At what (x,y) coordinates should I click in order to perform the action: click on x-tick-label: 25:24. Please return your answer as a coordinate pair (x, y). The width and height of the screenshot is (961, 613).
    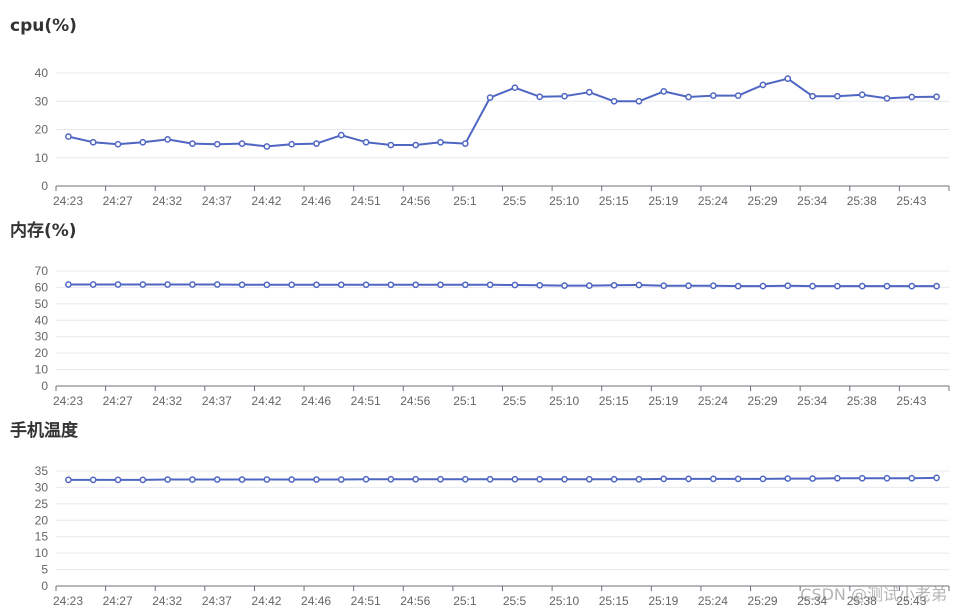
    Looking at the image, I should click on (713, 201).